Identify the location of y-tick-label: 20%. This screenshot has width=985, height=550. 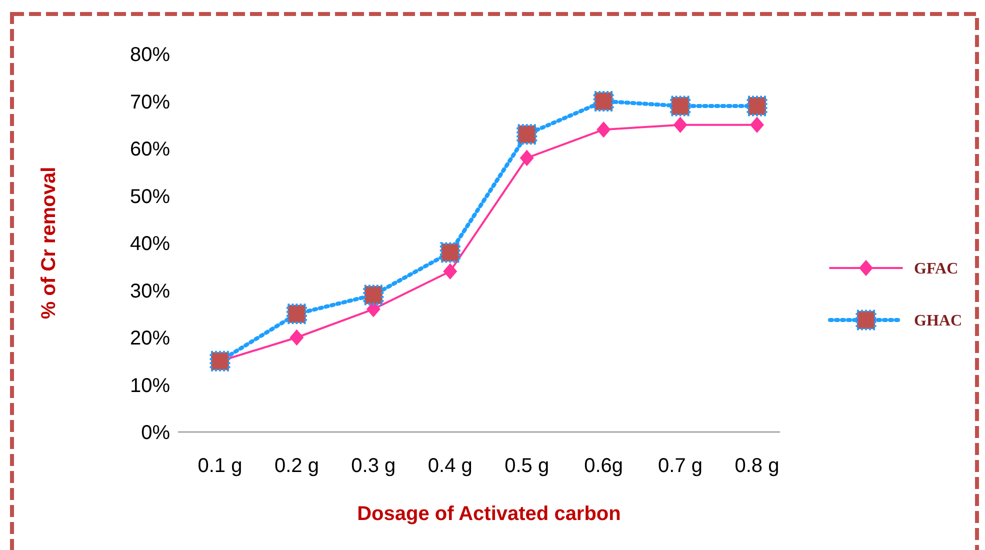
(150, 339).